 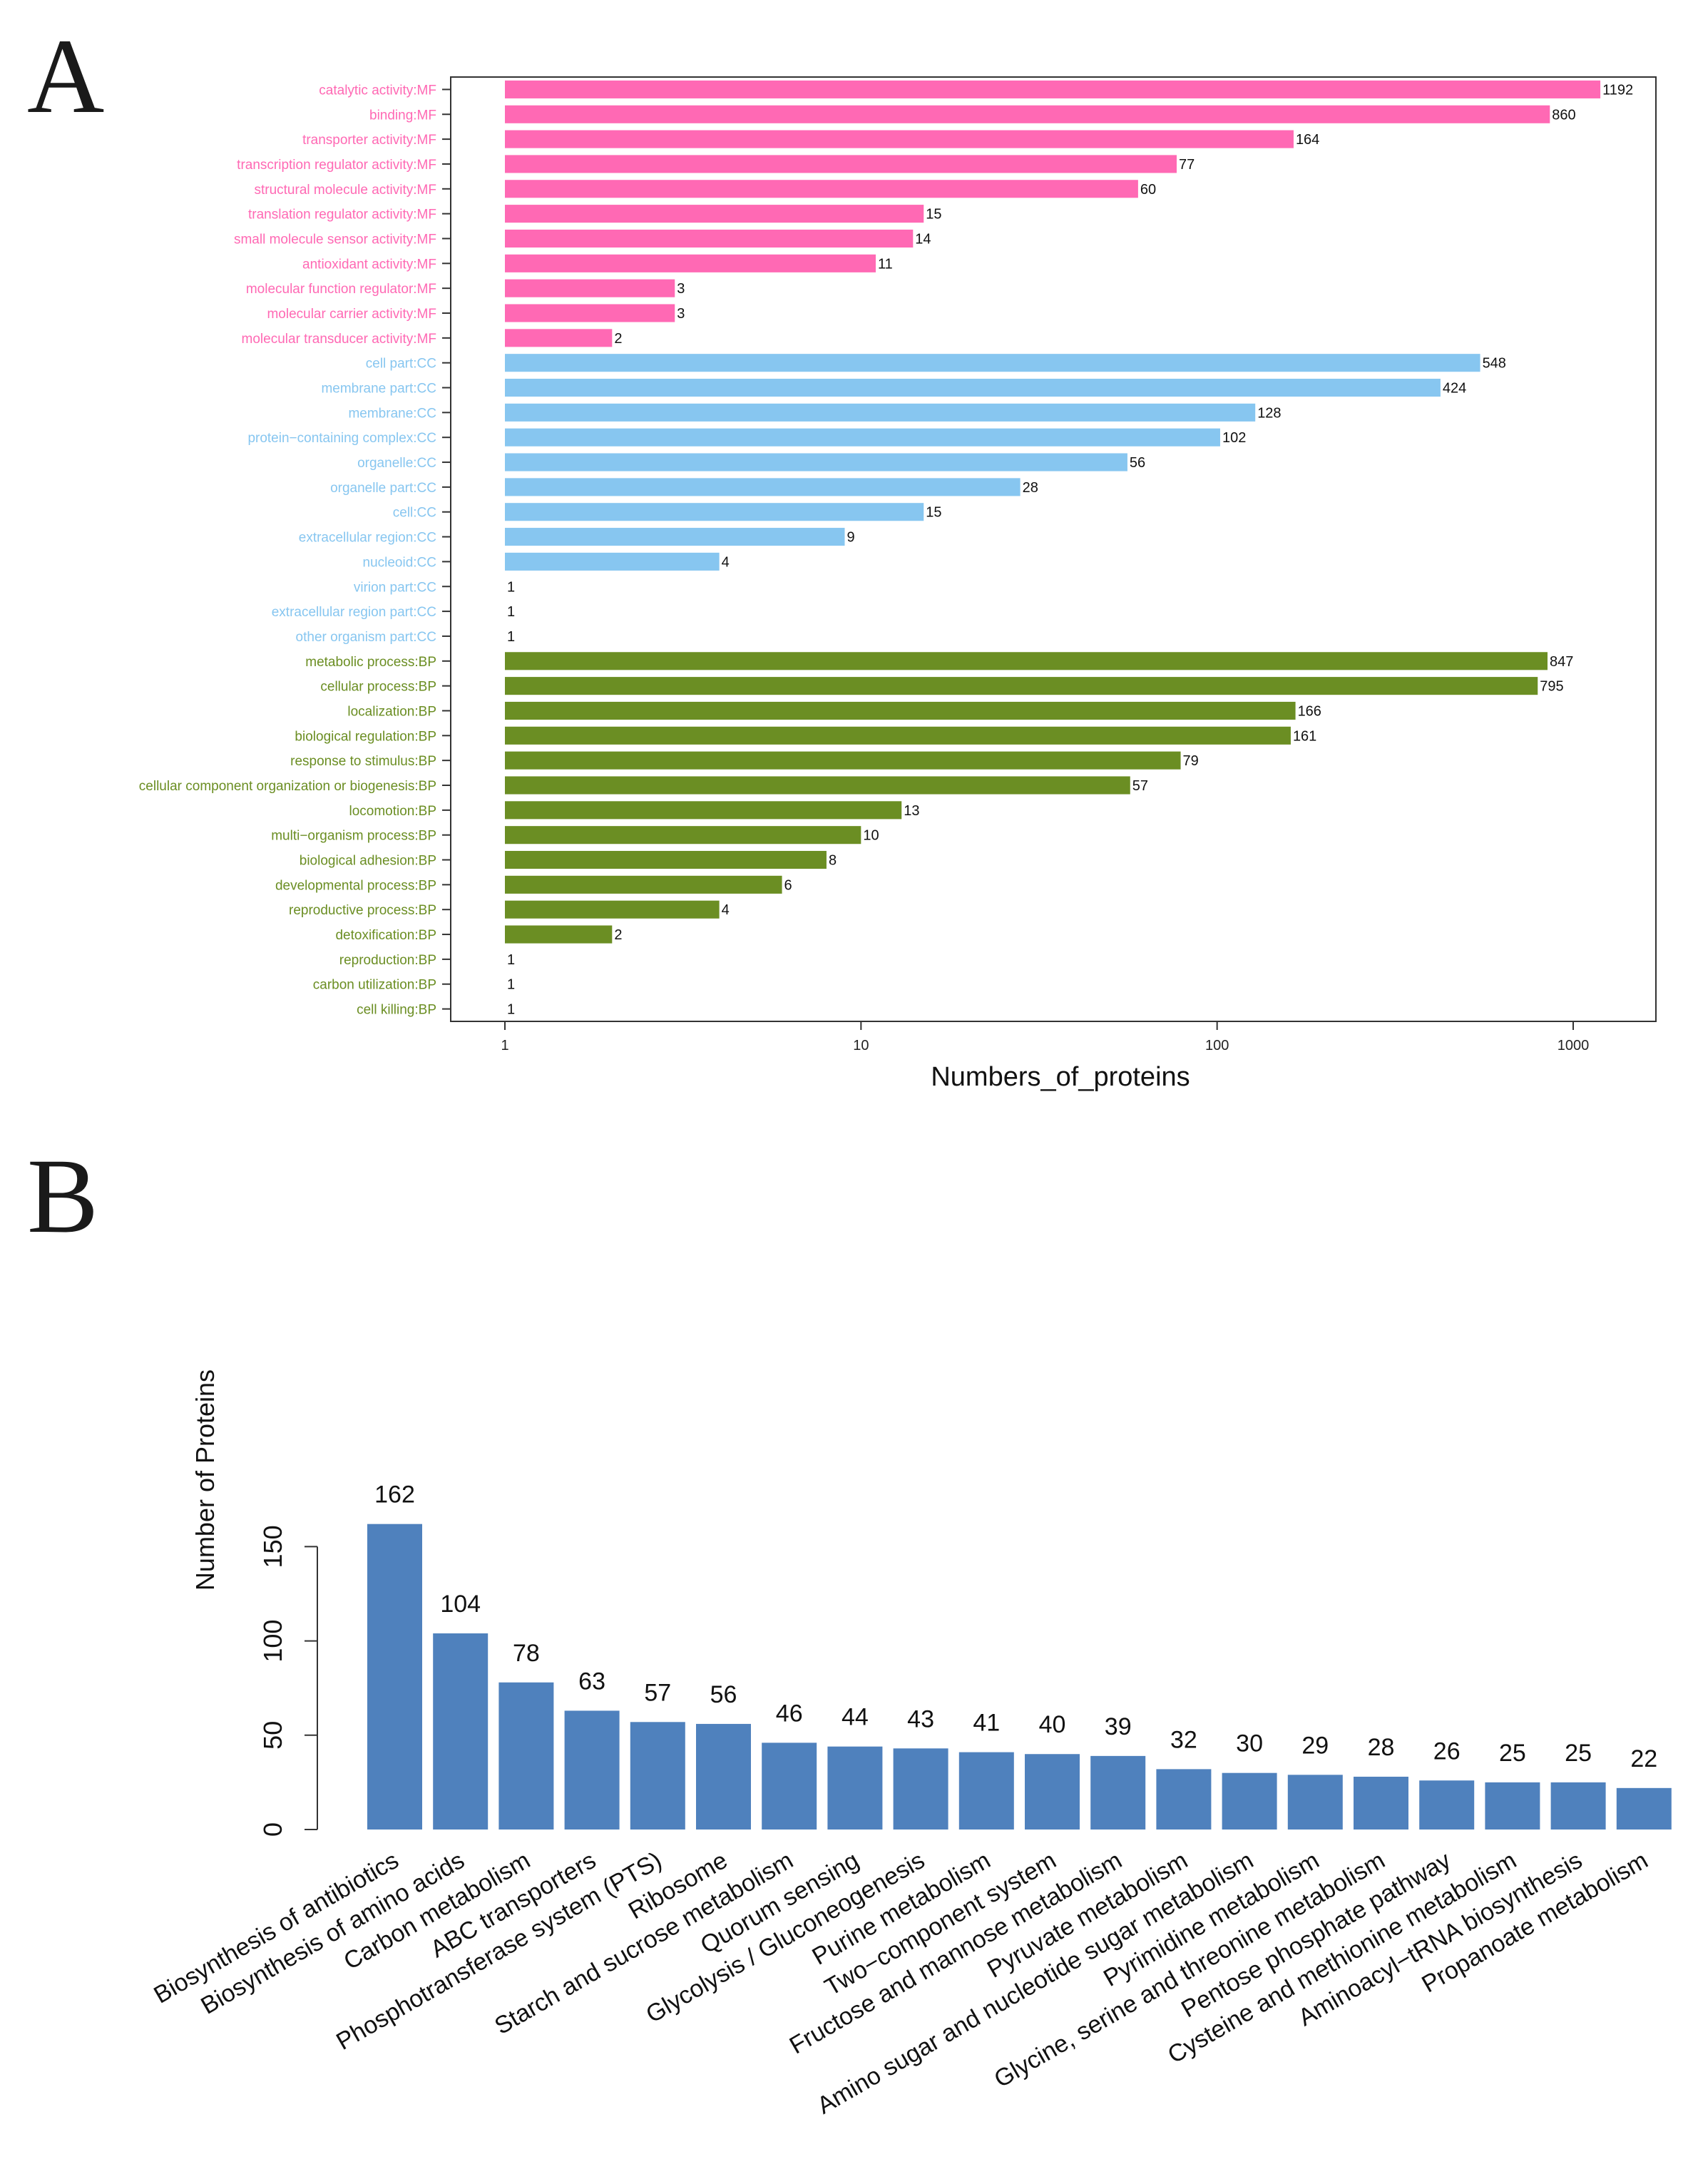 What do you see at coordinates (1060, 1077) in the screenshot?
I see `x-axis-title: Numbers_of_proteins` at bounding box center [1060, 1077].